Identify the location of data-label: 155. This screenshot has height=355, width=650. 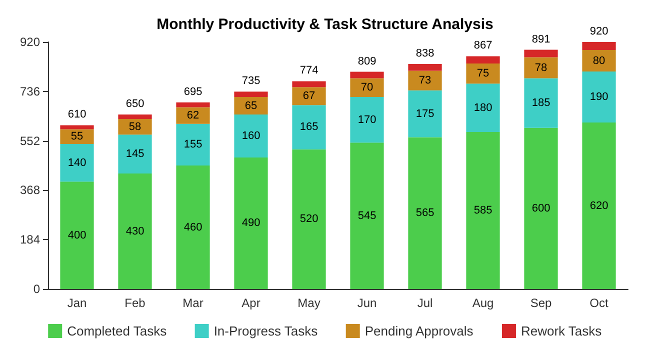
(193, 144).